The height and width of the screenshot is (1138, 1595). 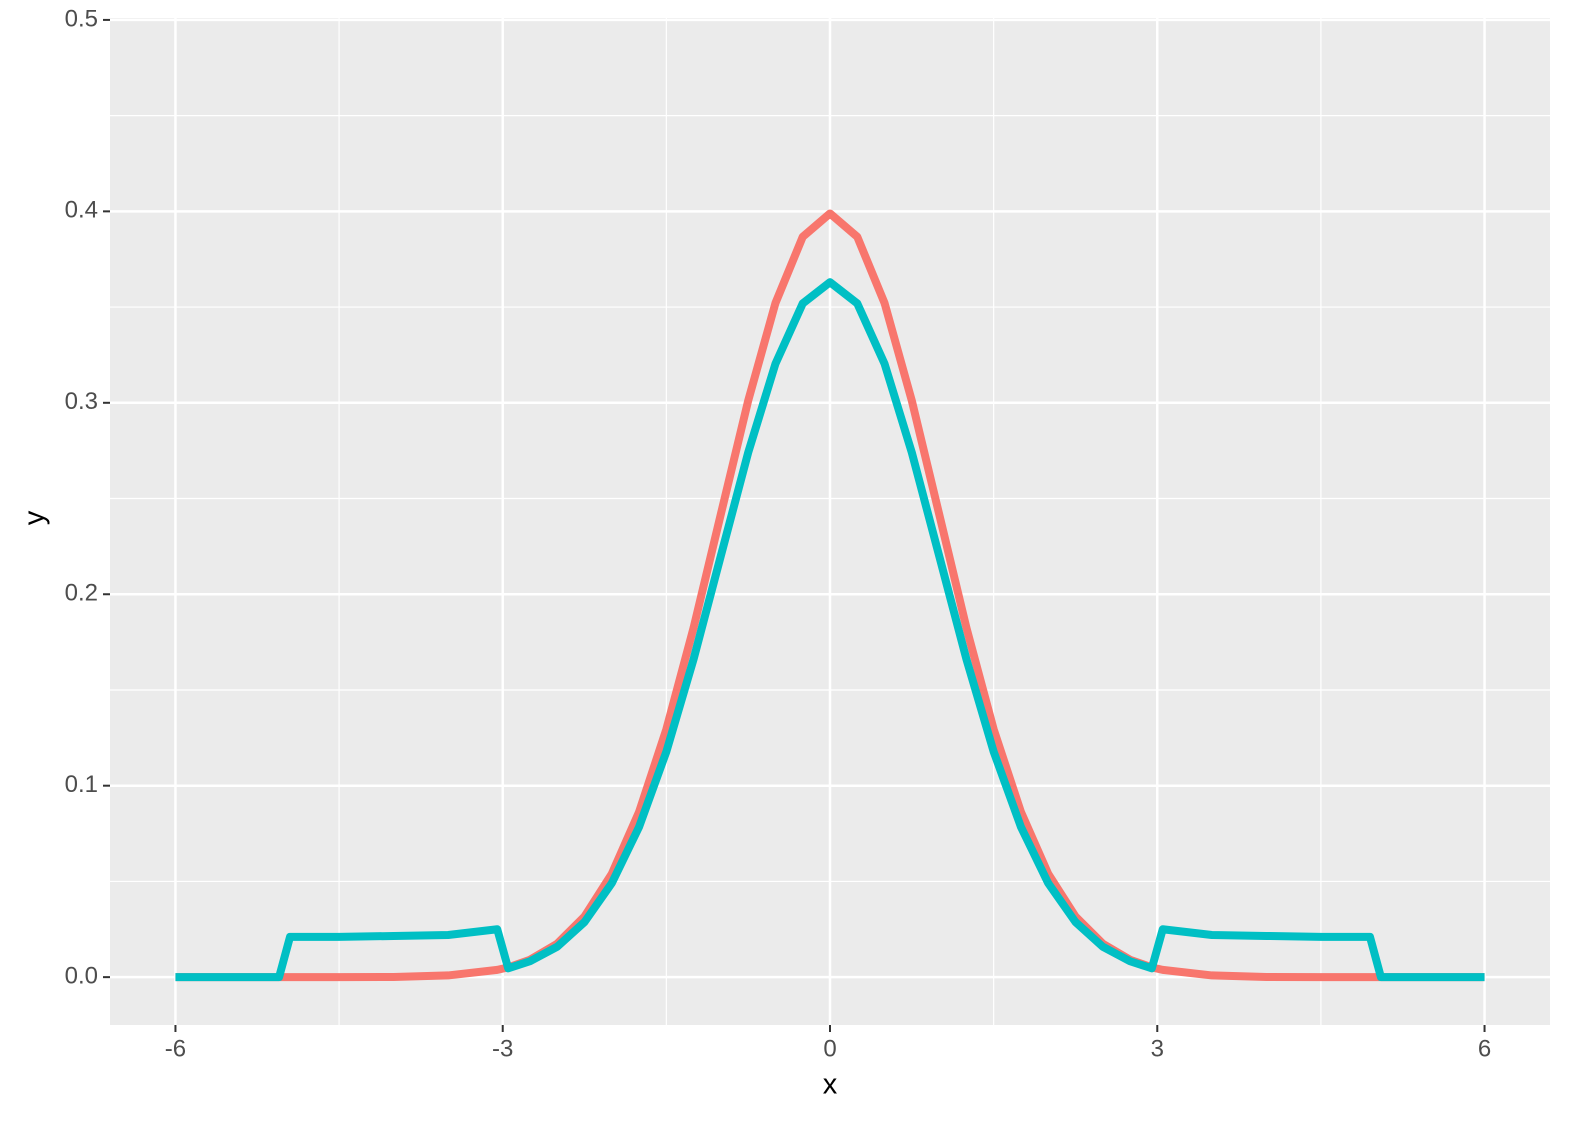 What do you see at coordinates (502, 1048) in the screenshot?
I see `x-tick-label: -3` at bounding box center [502, 1048].